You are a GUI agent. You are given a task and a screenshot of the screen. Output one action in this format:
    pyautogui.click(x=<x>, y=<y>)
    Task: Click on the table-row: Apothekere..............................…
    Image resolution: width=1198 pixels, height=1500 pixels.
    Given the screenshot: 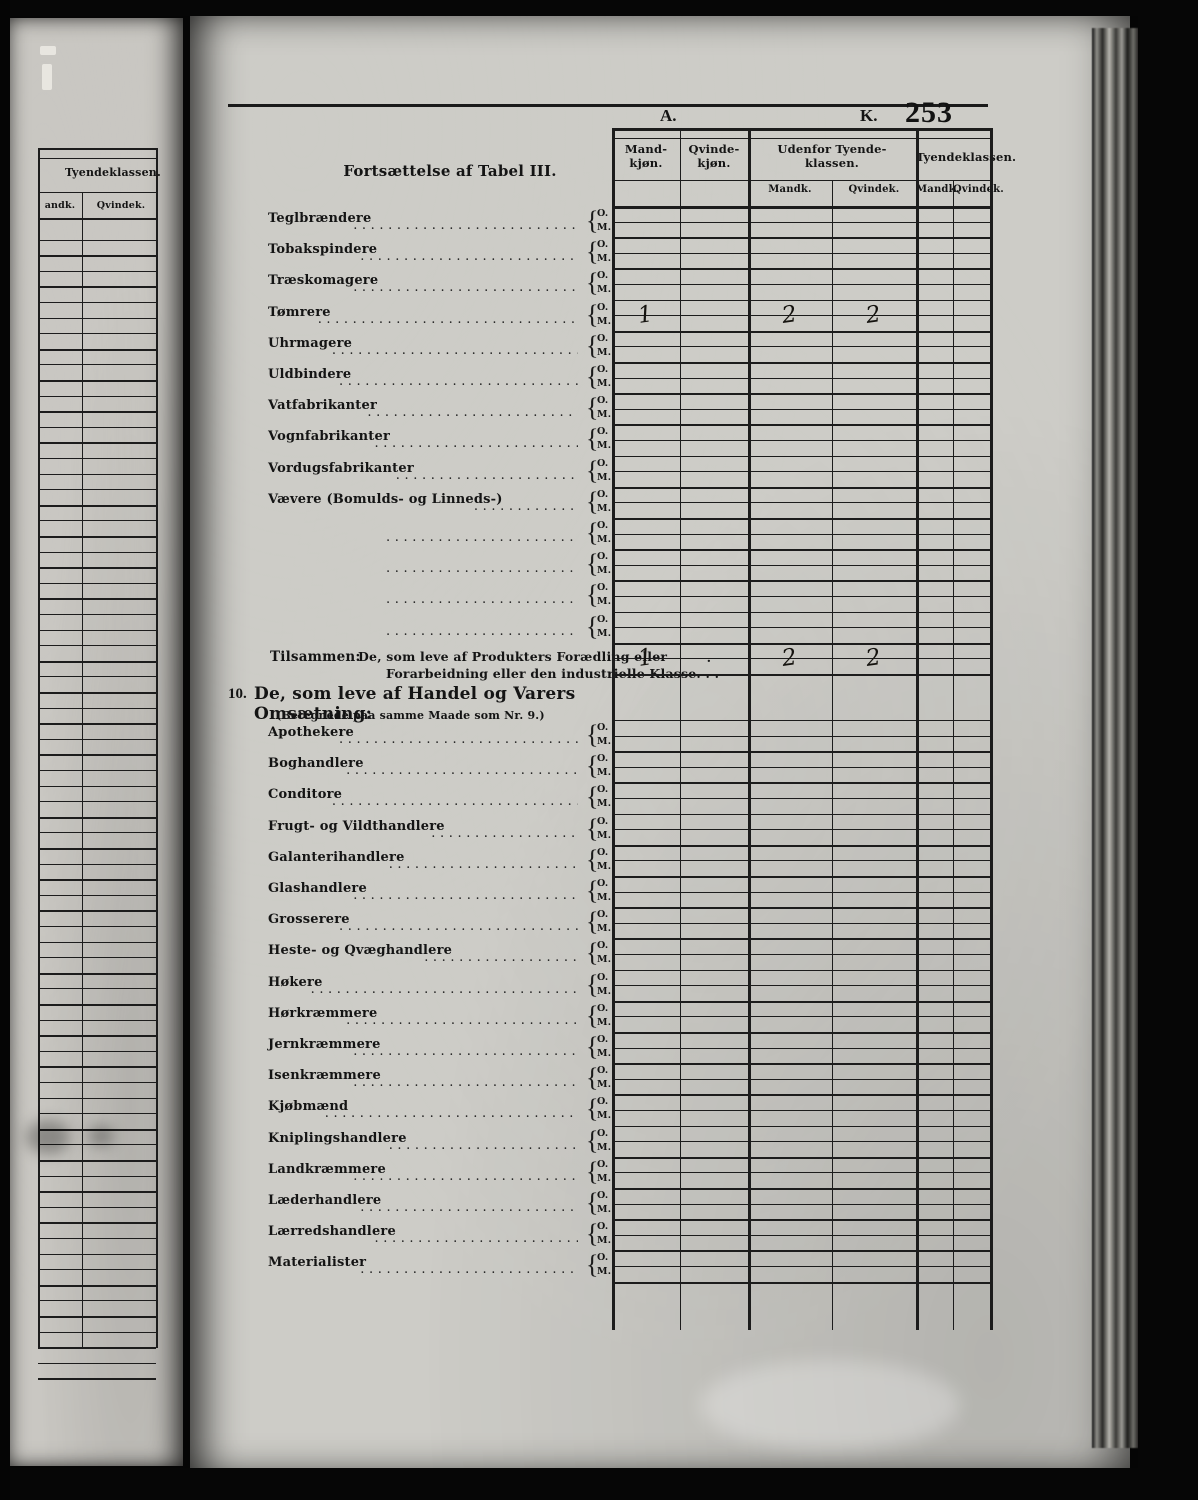 What is the action you would take?
    pyautogui.click(x=426, y=735)
    